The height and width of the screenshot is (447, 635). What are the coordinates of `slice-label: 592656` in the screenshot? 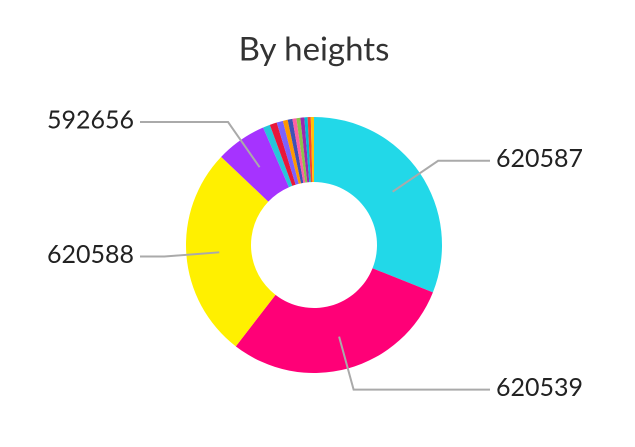 It's located at (90, 119).